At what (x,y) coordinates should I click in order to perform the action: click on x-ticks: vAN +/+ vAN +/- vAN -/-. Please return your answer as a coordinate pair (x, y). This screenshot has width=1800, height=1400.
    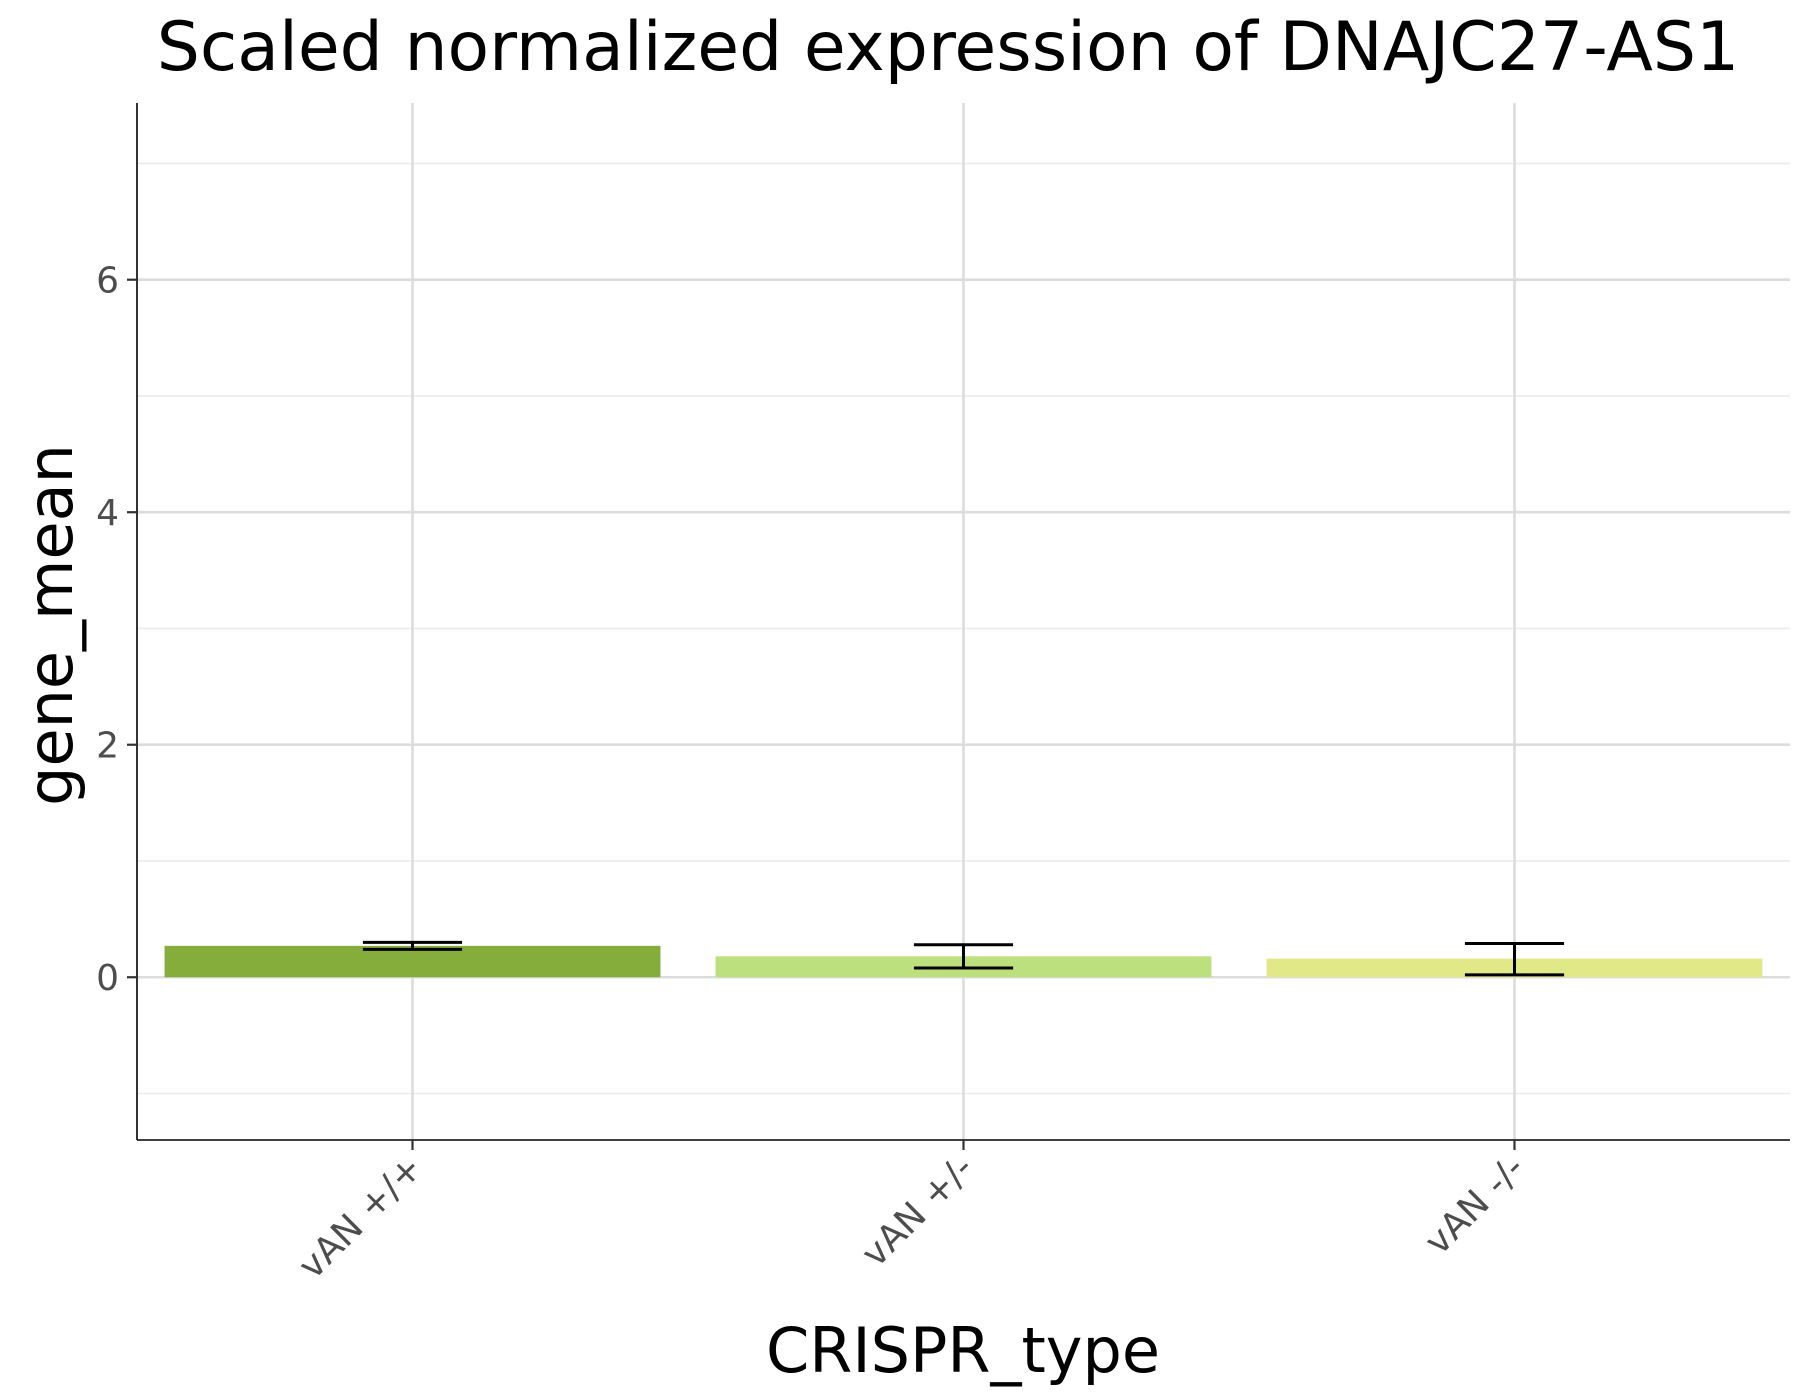
    Looking at the image, I should click on (912, 1213).